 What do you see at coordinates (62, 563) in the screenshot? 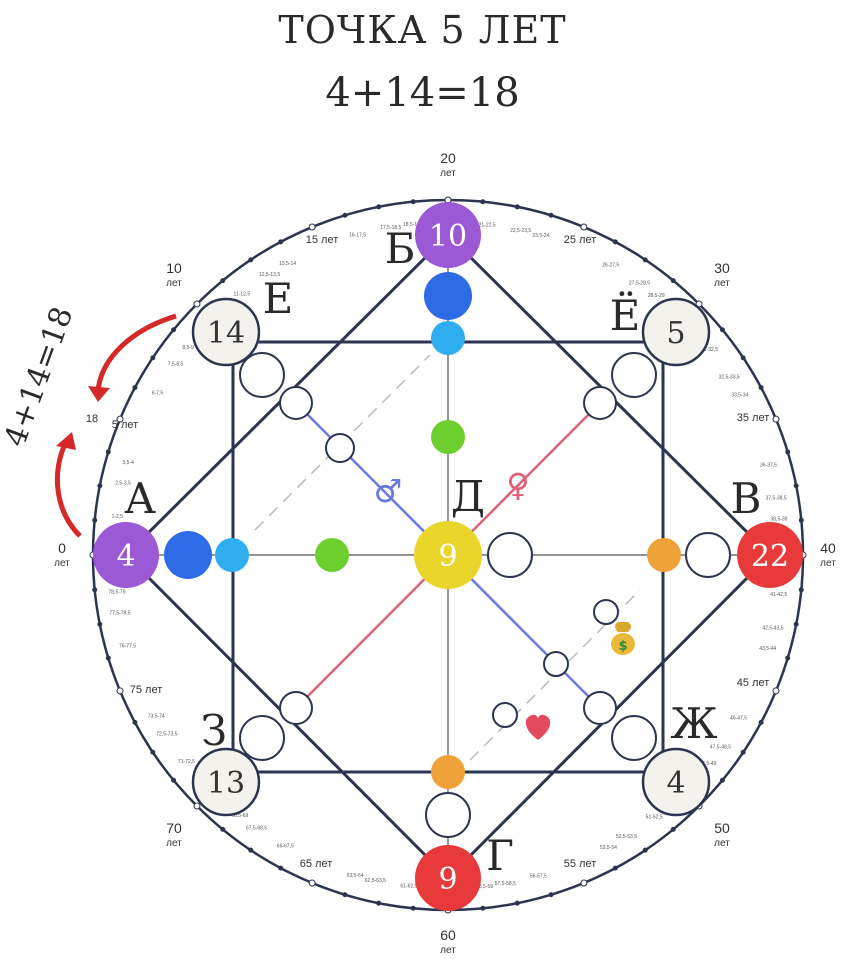
I see `age-unit-0: лет` at bounding box center [62, 563].